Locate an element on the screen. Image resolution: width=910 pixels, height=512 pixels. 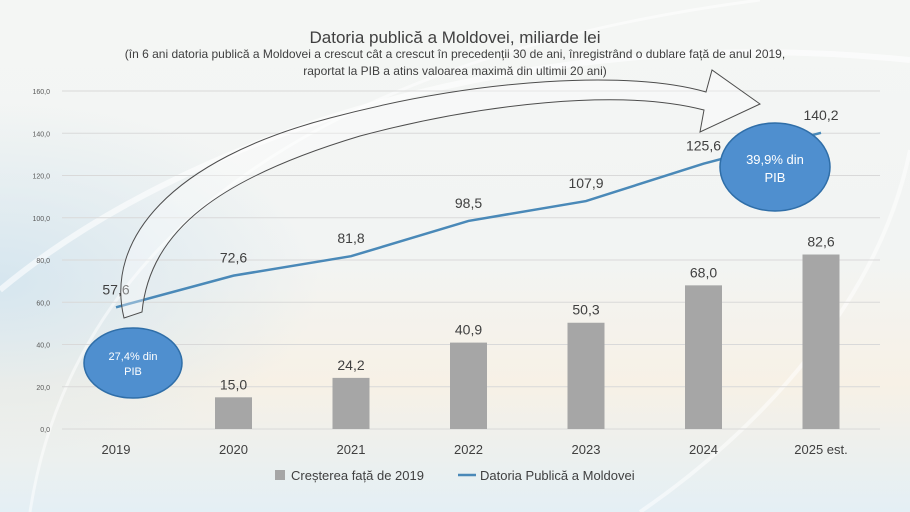
y-tick-label: 160,0 is located at coordinates (41, 92).